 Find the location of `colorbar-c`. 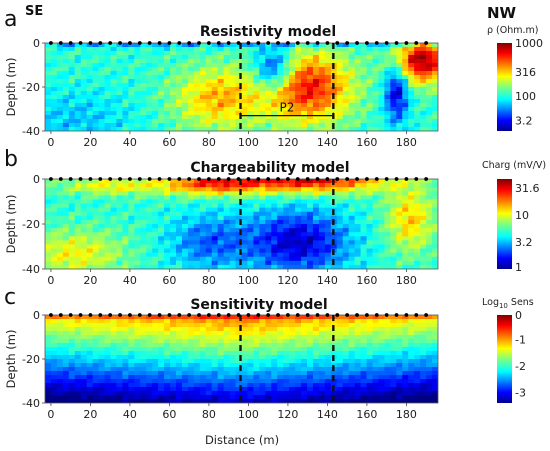

colorbar-c is located at coordinates (504, 359).